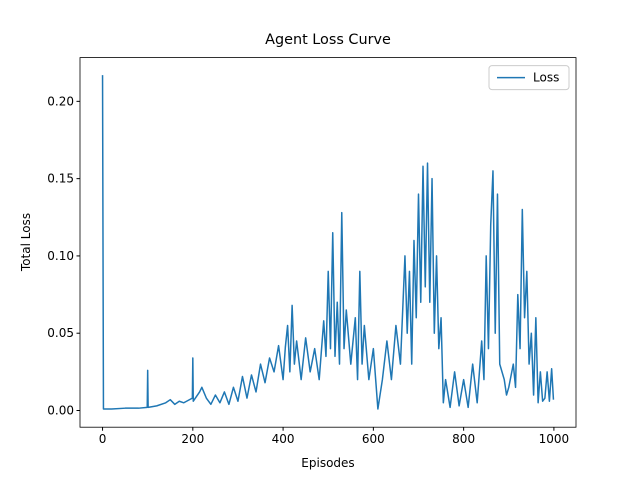 The image size is (640, 480). Describe the element at coordinates (60, 179) in the screenshot. I see `y-tick-label: 0.15` at that location.